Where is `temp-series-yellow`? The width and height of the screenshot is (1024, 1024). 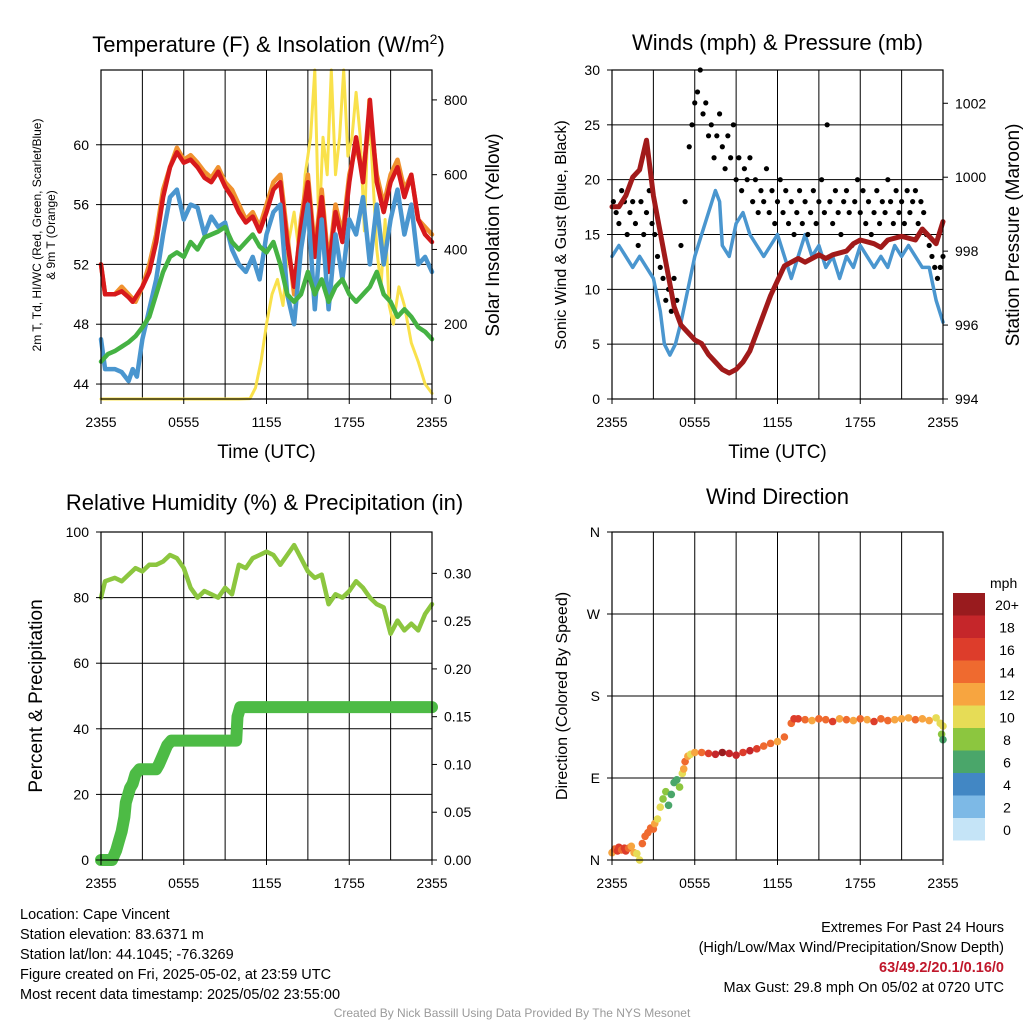
temp-series-yellow is located at coordinates (266, 234).